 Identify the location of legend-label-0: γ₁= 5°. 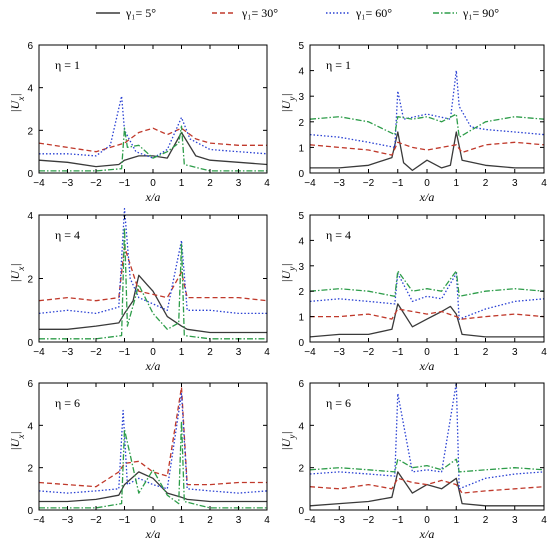
(140, 13).